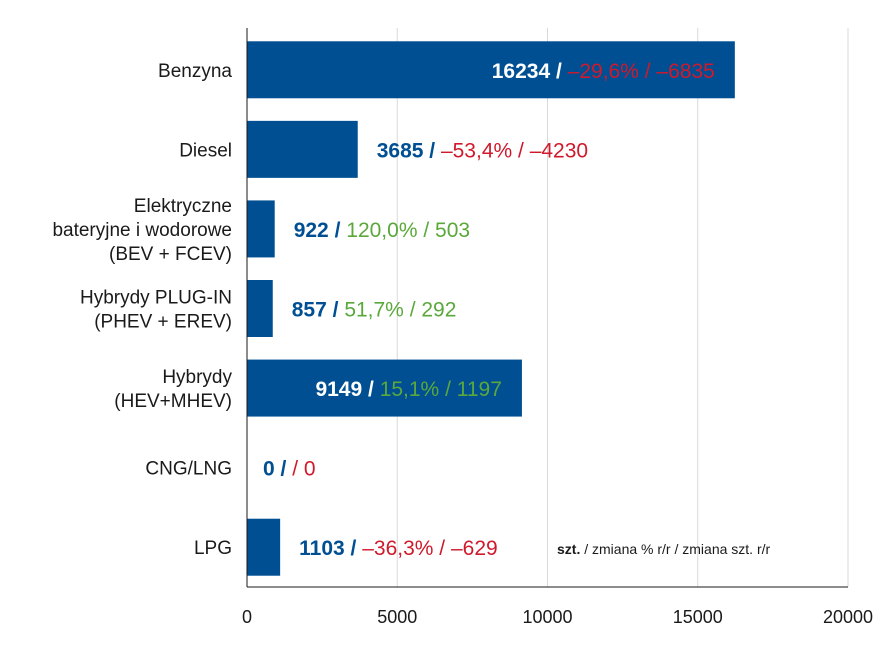  I want to click on category-label-line: bateryjne i wodorowe, so click(142, 230).